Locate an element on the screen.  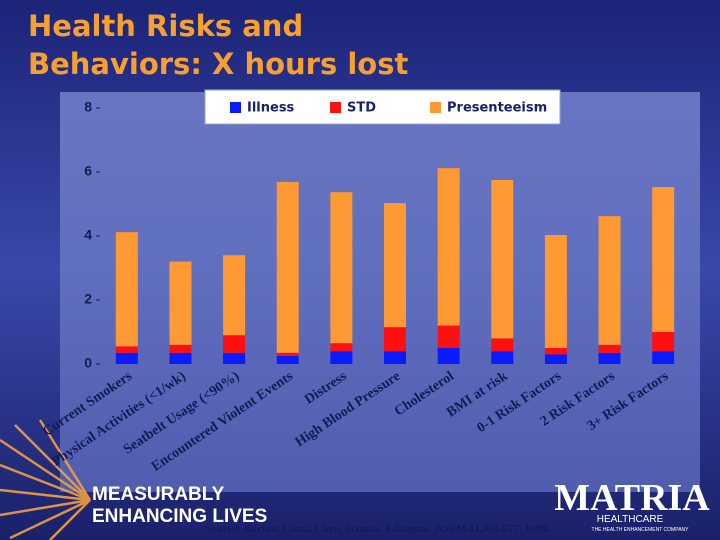
legend-label: Illness is located at coordinates (271, 108).